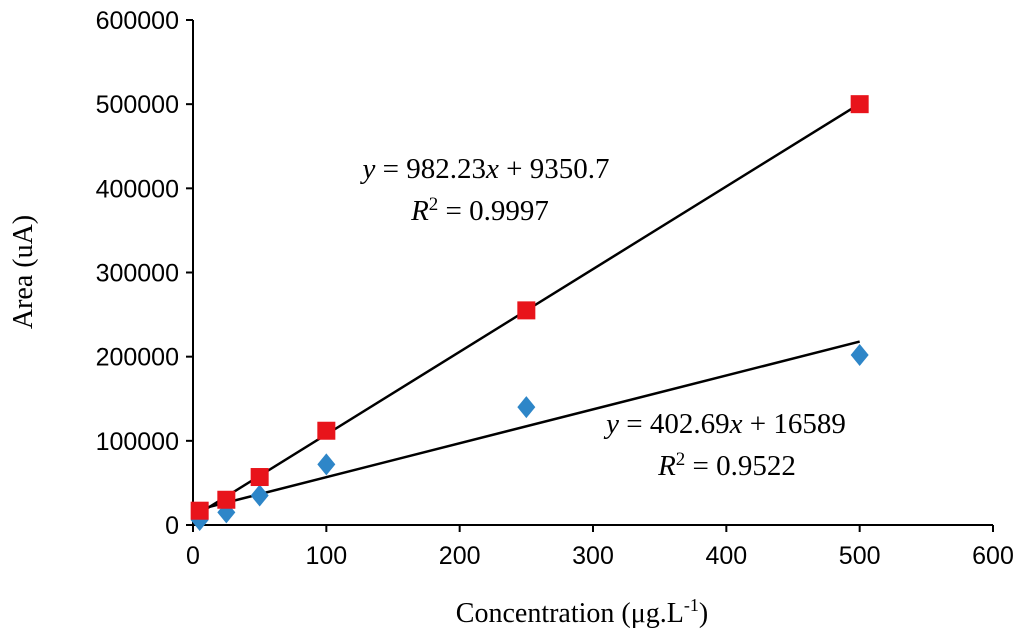 This screenshot has height=636, width=1024. I want to click on x-tick-label: 100, so click(326, 556).